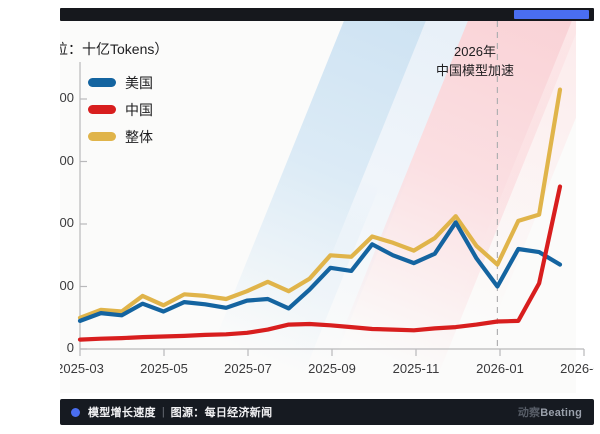 This screenshot has width=600, height=434. I want to click on chart-legend: 美国 中国 整体, so click(120, 109).